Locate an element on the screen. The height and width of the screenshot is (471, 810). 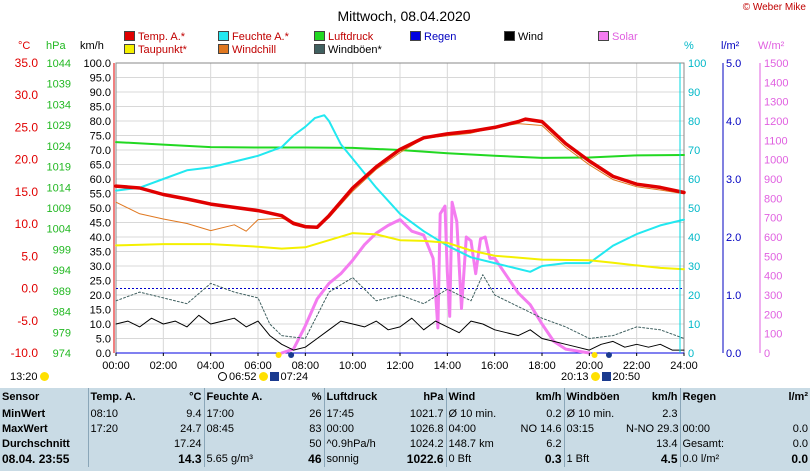
legend-temp: Temp. A.* is located at coordinates (154, 37).